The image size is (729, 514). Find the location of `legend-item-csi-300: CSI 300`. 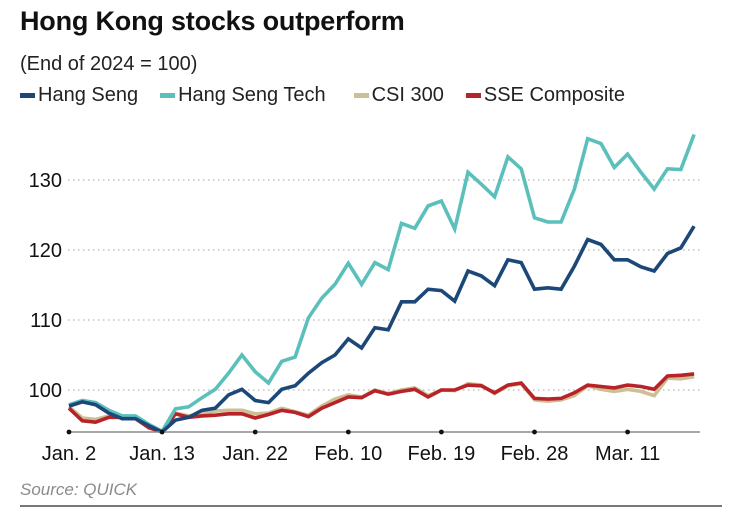

legend-item-csi-300: CSI 300 is located at coordinates (398, 95).